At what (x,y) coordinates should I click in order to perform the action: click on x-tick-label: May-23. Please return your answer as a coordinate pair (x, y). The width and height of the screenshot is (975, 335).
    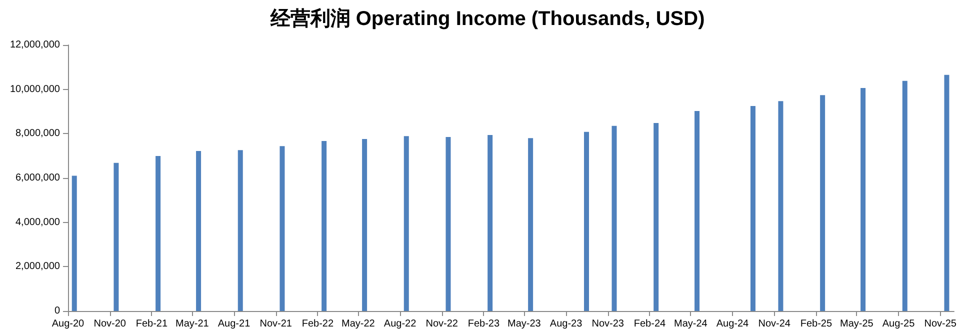
    Looking at the image, I should click on (525, 324).